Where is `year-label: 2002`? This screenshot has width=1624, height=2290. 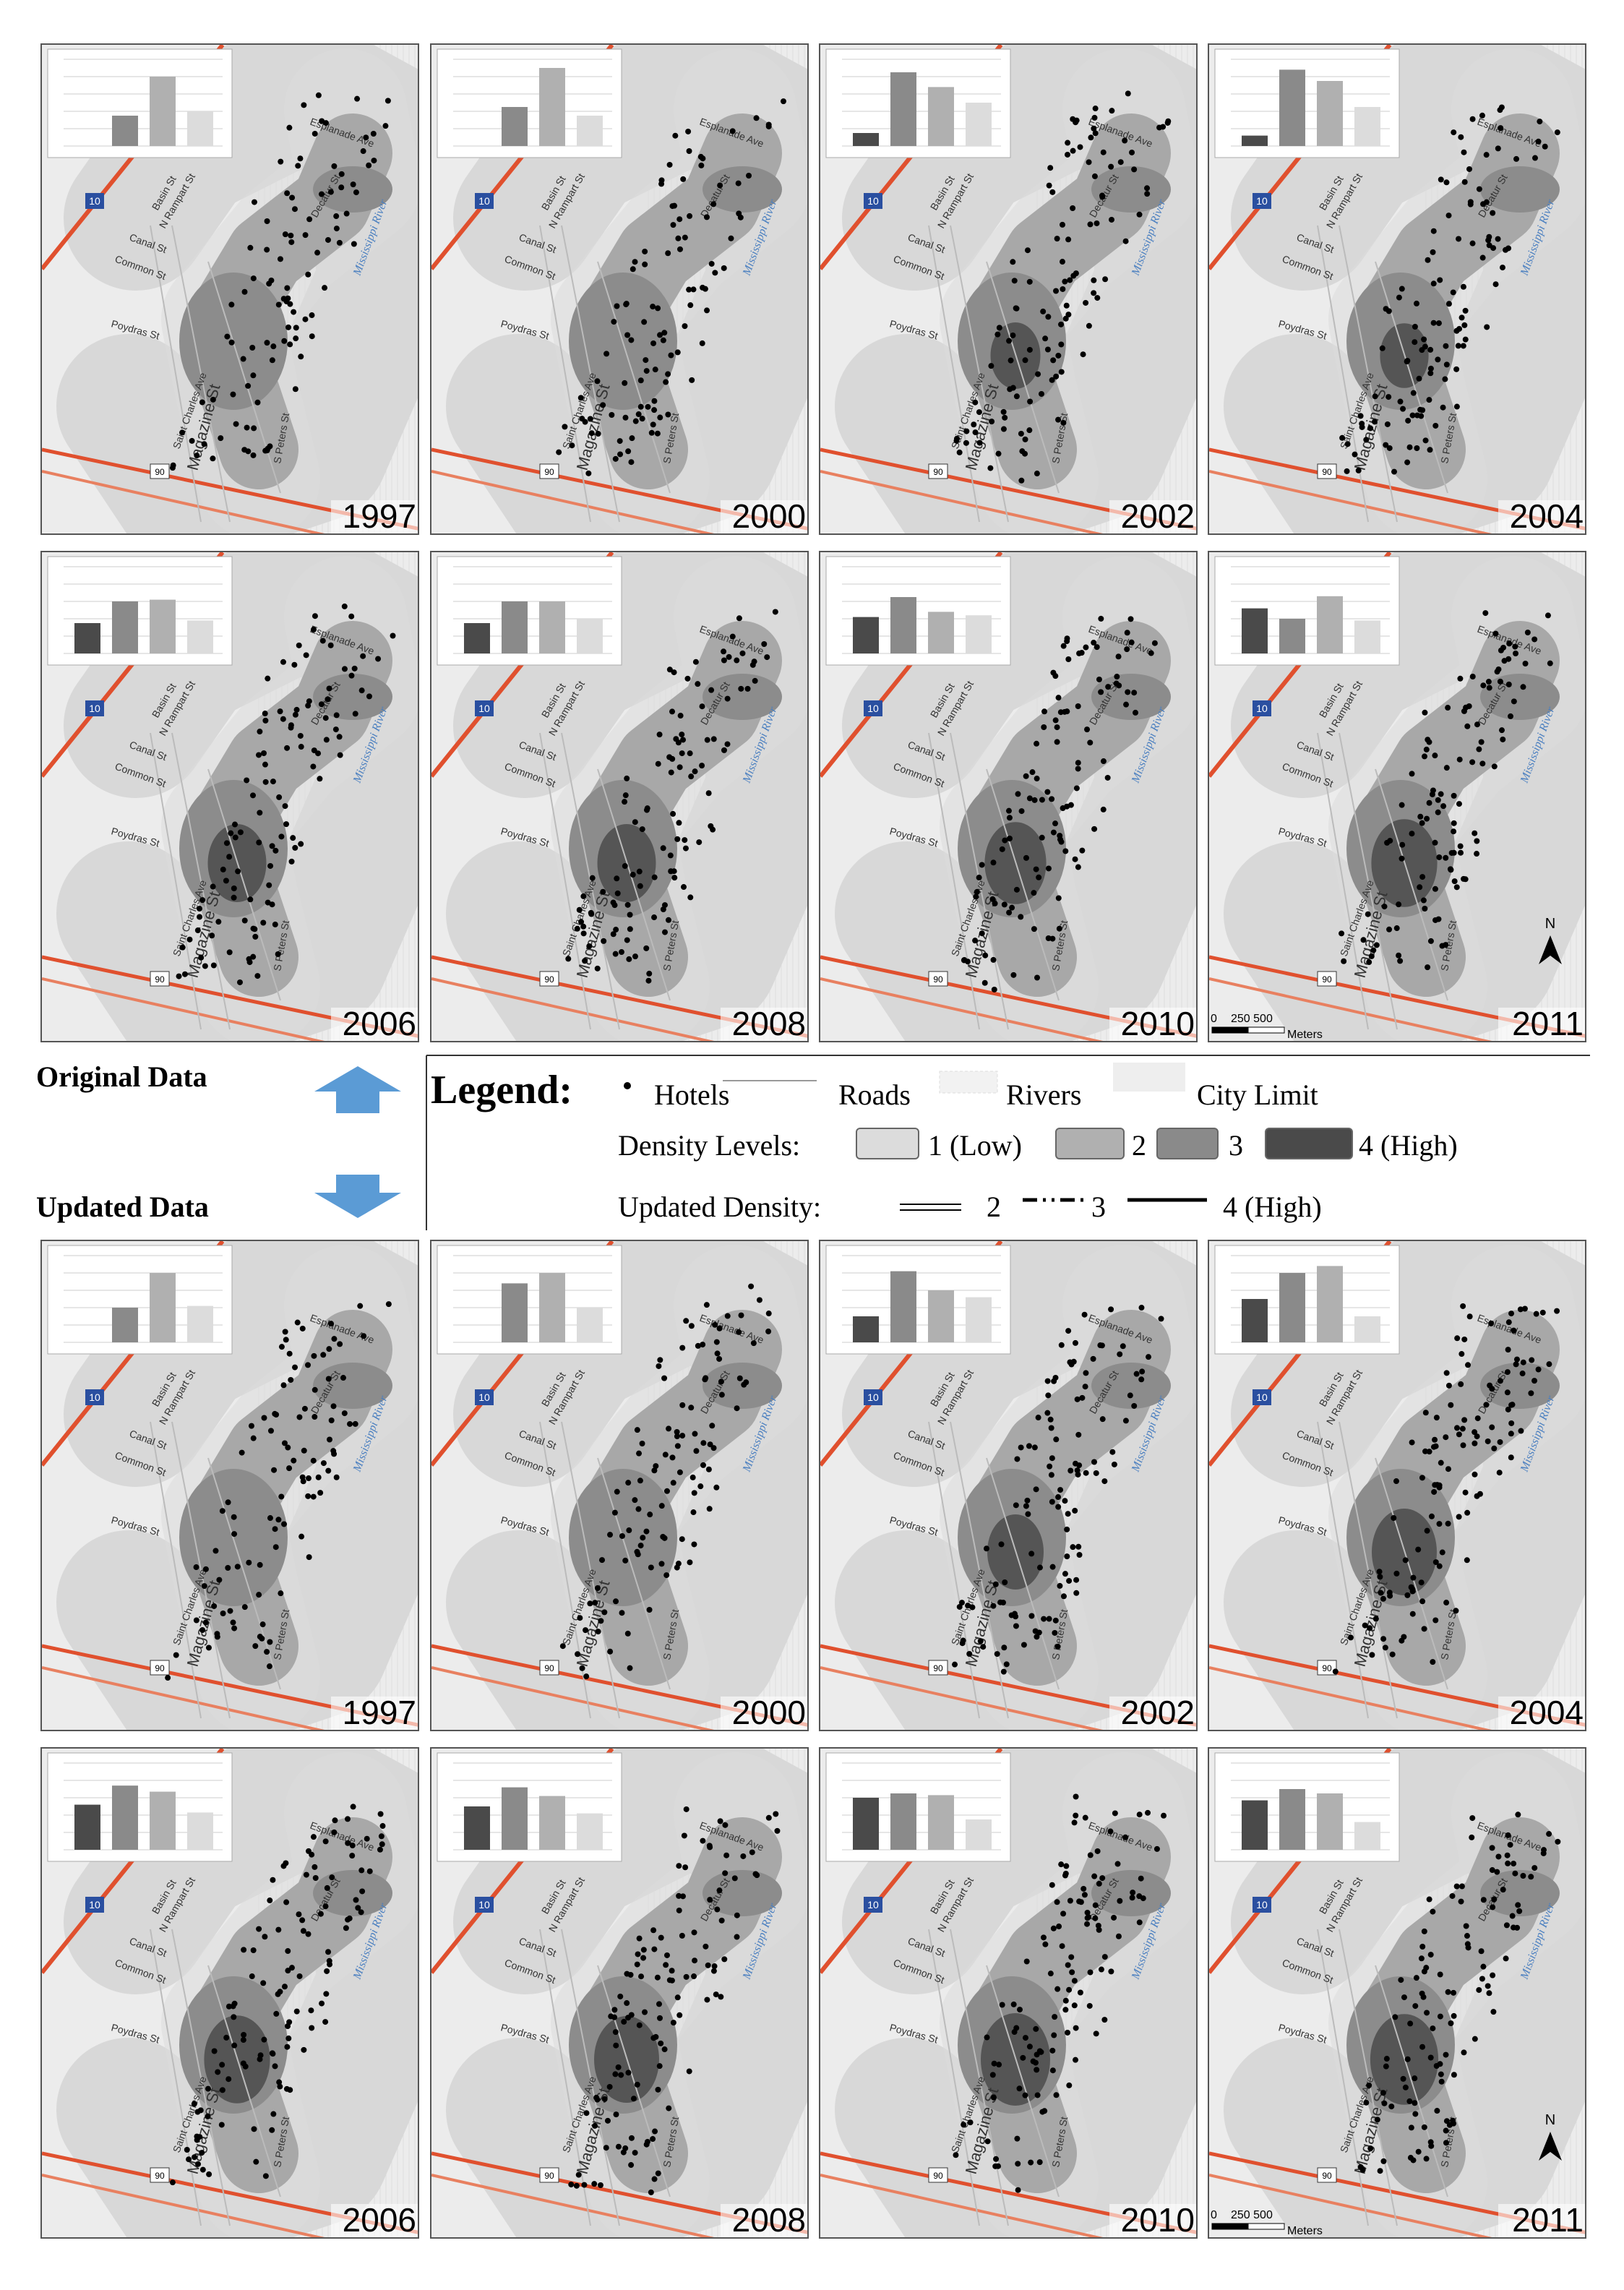 year-label: 2002 is located at coordinates (1158, 1712).